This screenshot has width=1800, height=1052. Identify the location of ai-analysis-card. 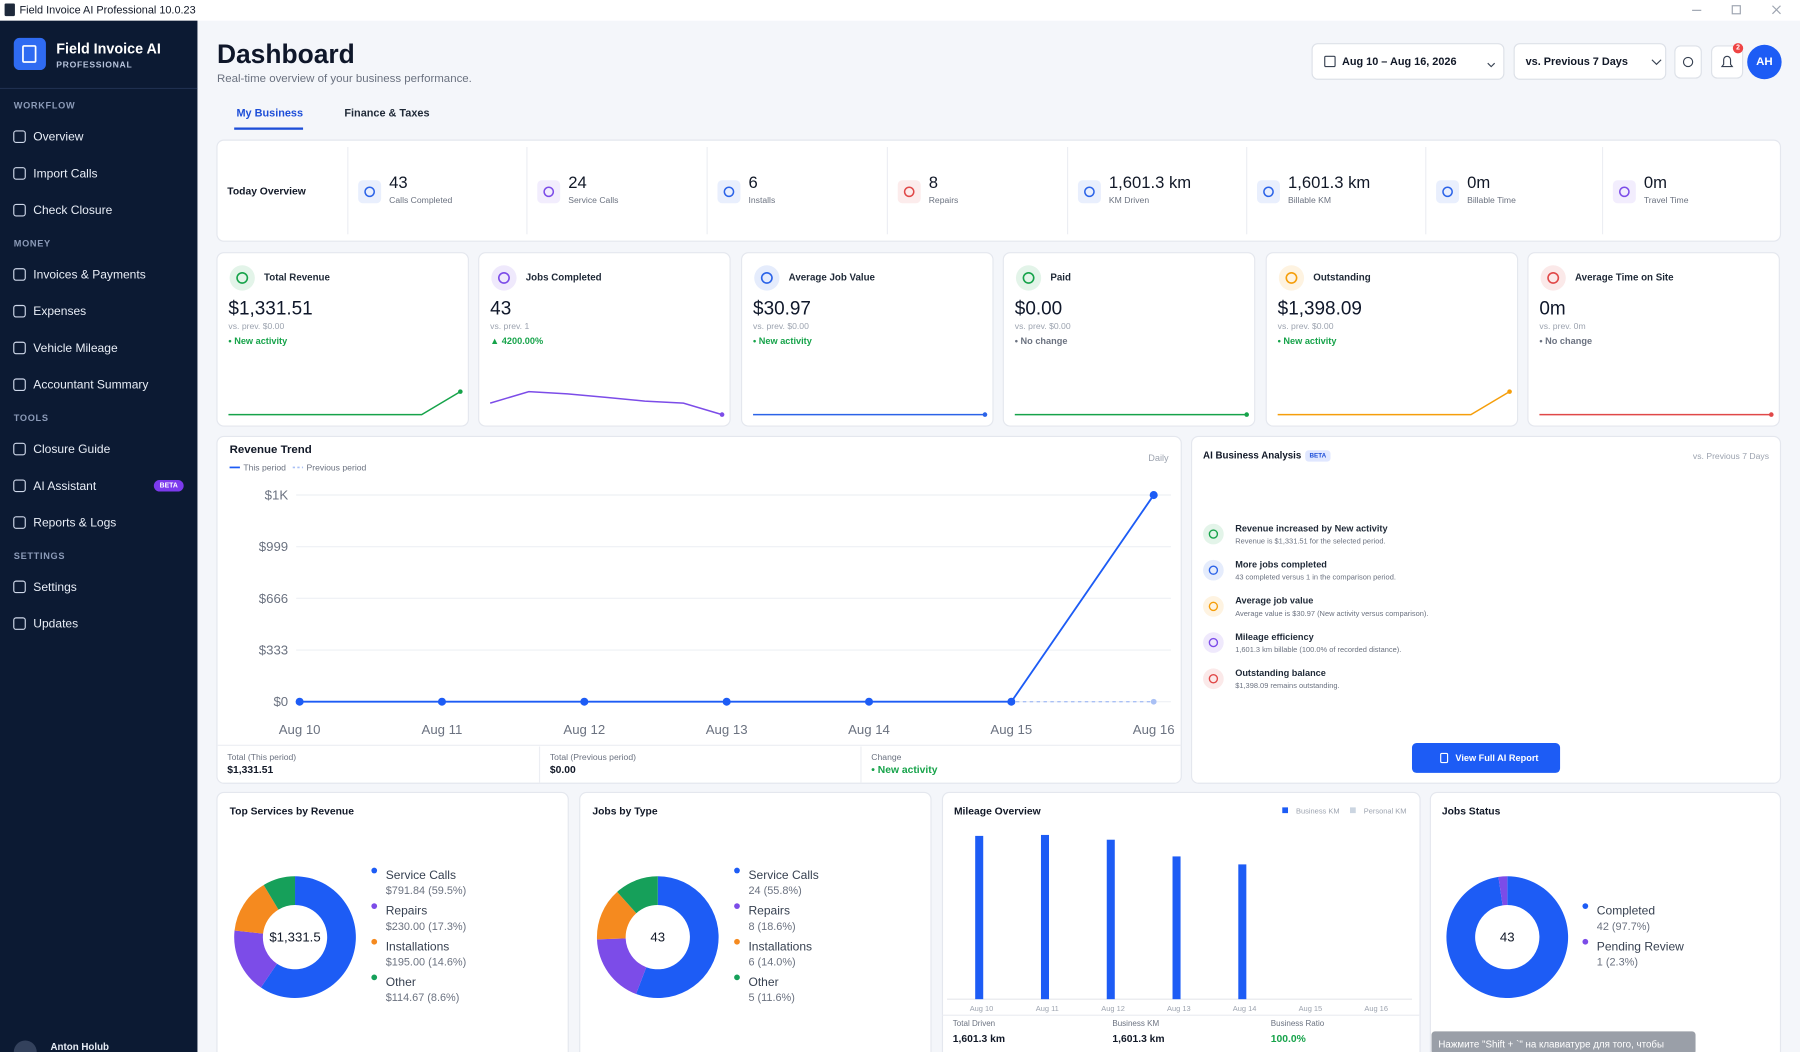
(1486, 609).